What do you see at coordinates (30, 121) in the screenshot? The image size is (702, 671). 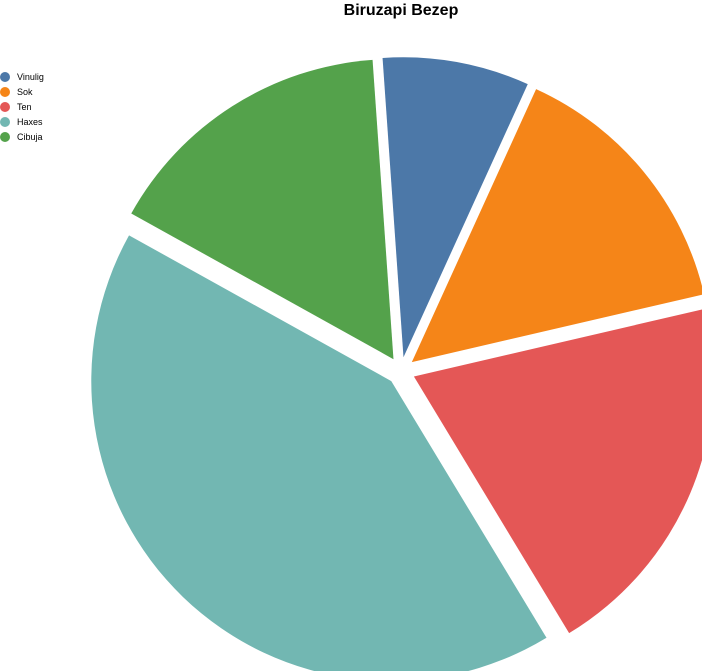 I see `legend-label: Haxes` at bounding box center [30, 121].